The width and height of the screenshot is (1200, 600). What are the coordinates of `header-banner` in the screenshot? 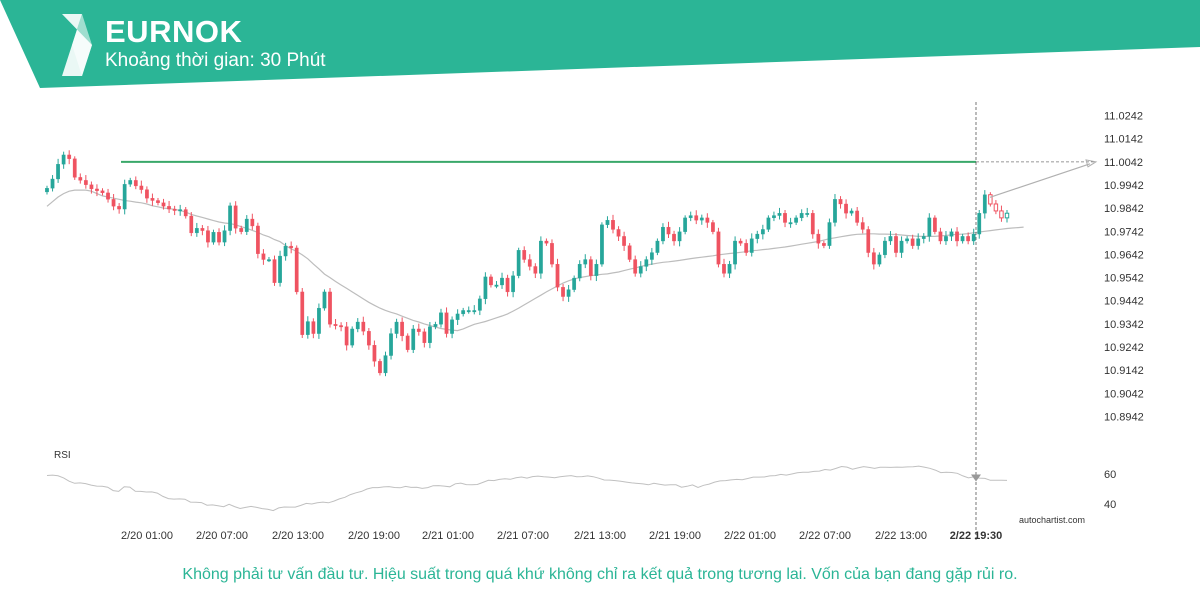 It's located at (600, 44).